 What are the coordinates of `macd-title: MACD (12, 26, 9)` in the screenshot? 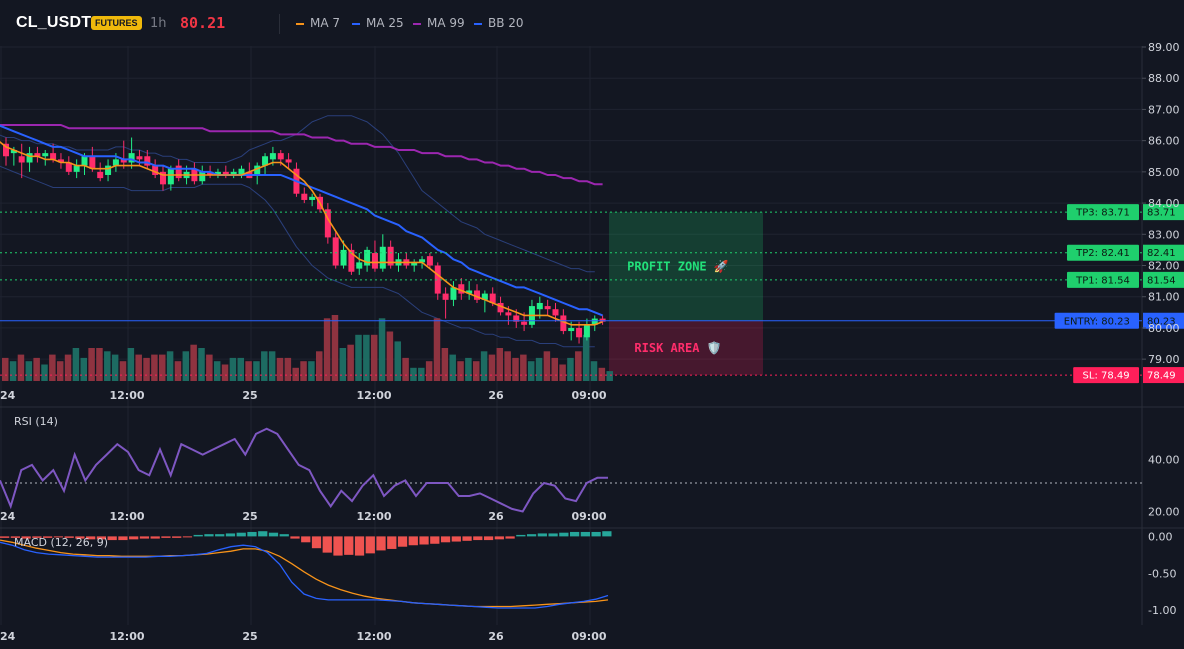 It's located at (61, 542).